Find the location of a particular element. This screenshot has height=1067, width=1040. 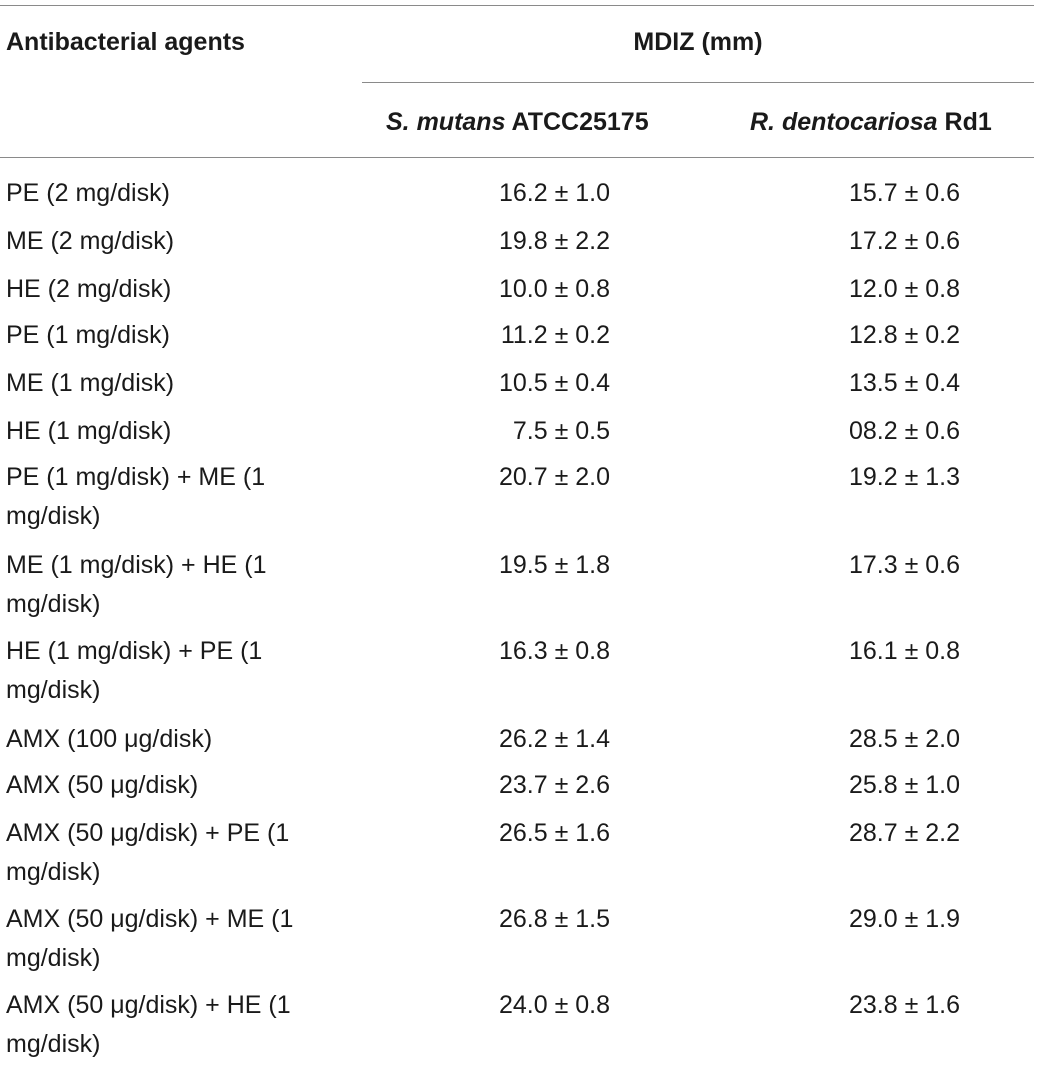

r-dentocariosa-value: 08.2 ± 0.6 is located at coordinates (904, 431).